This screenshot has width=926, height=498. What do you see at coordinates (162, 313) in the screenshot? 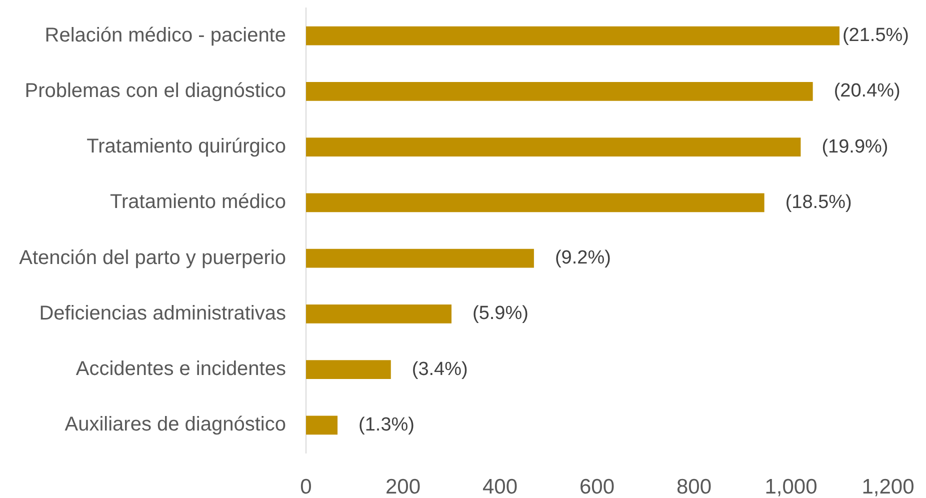
I see `y-tick-label: Deficiencias administrativas` at bounding box center [162, 313].